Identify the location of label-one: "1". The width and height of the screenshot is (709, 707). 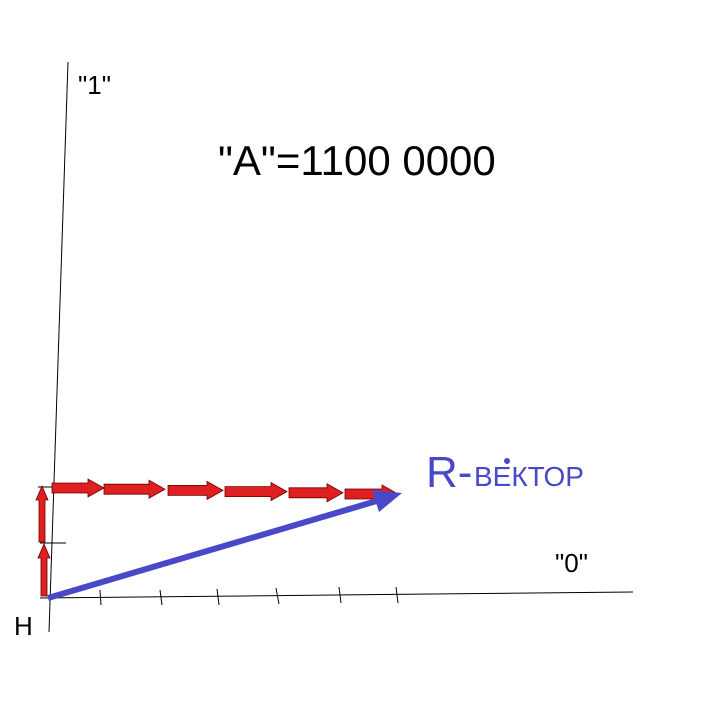
(94, 85).